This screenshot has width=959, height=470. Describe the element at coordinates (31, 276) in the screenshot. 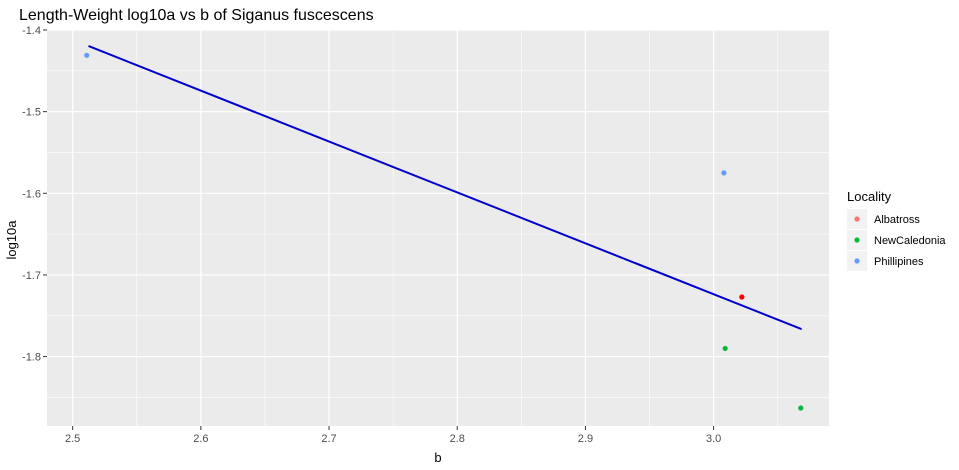

I see `y-tick-label: -1.7` at that location.